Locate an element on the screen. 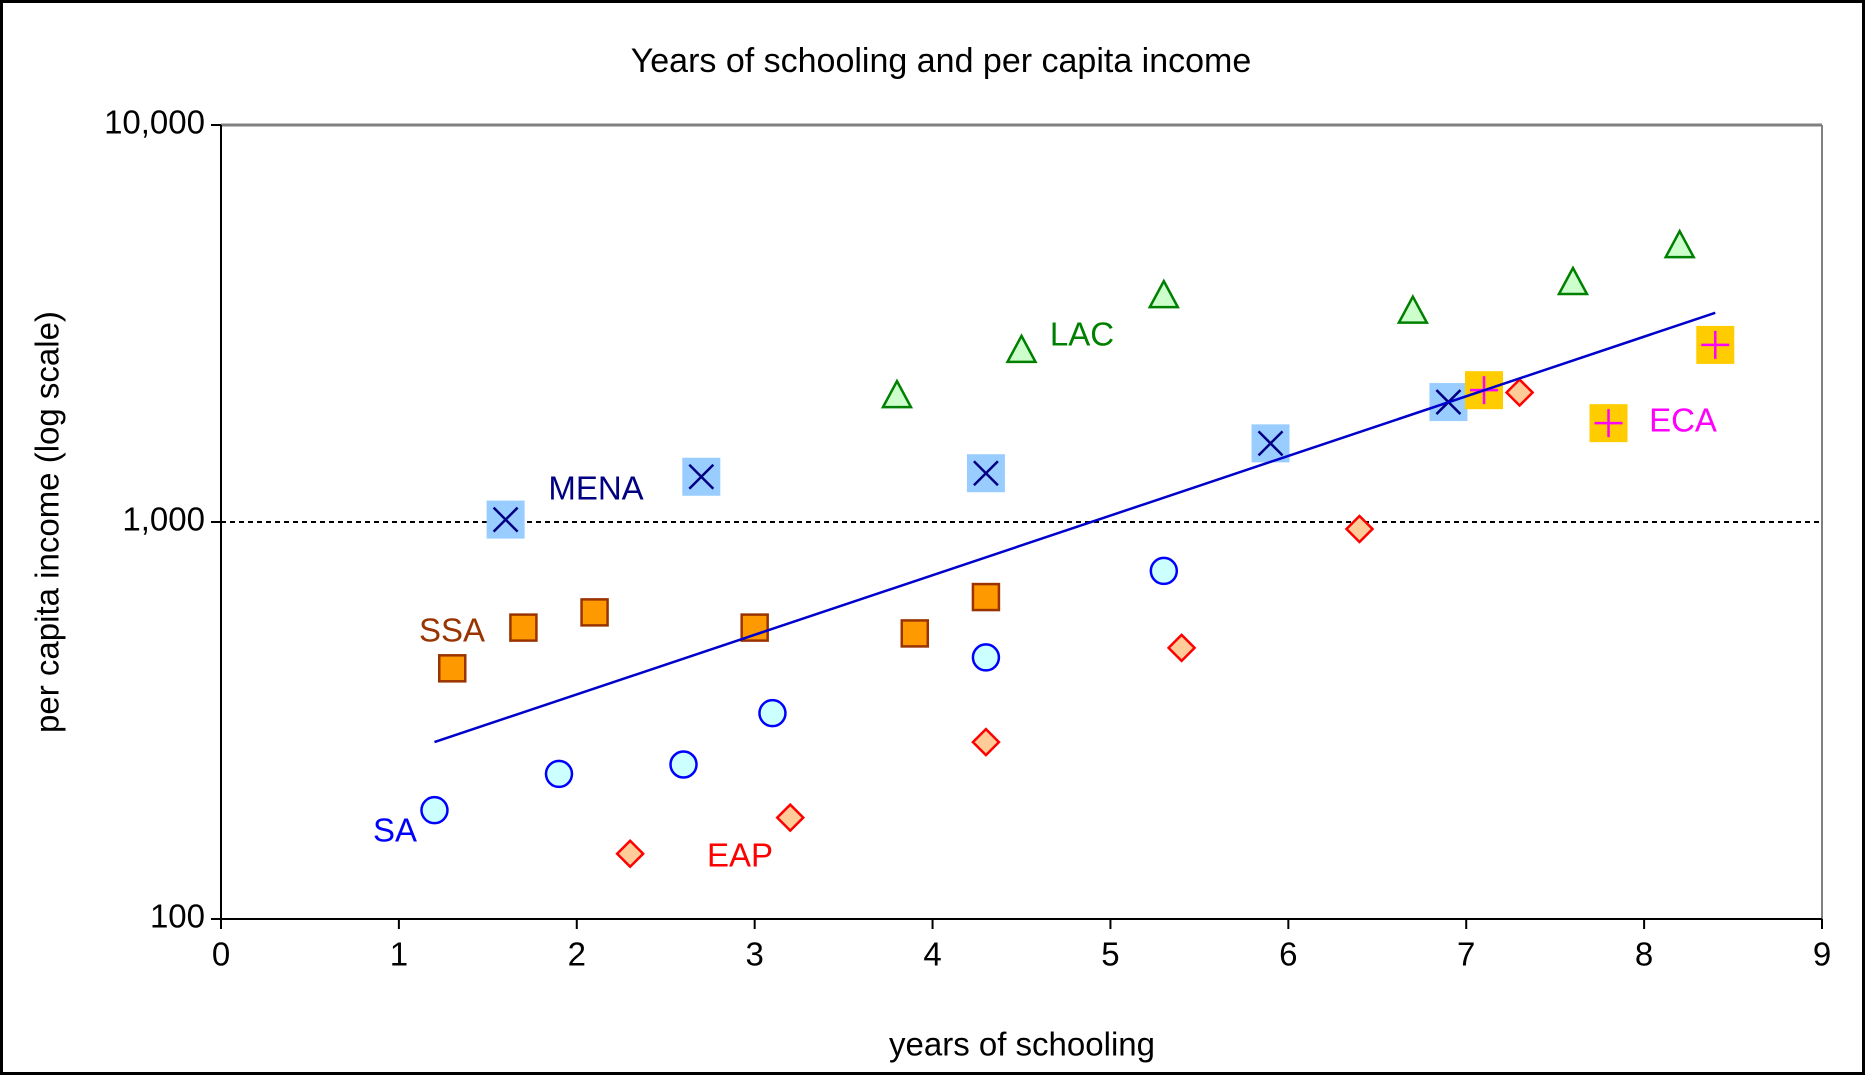 This screenshot has width=1865, height=1075. y-axis-title: per capita income (log scale) is located at coordinates (47, 522).